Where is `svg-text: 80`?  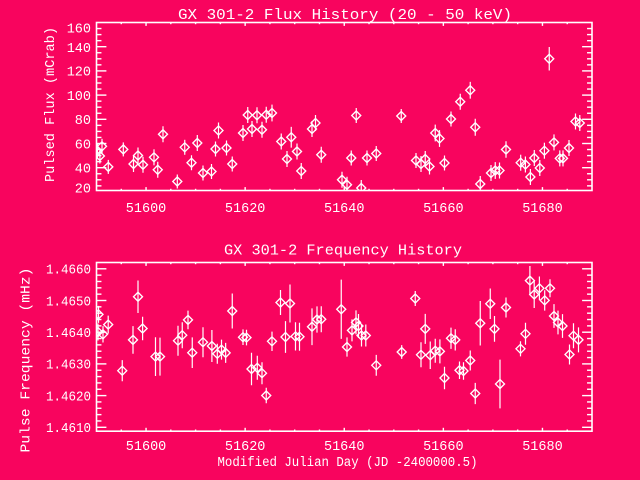
svg-text: 80 is located at coordinates (83, 121).